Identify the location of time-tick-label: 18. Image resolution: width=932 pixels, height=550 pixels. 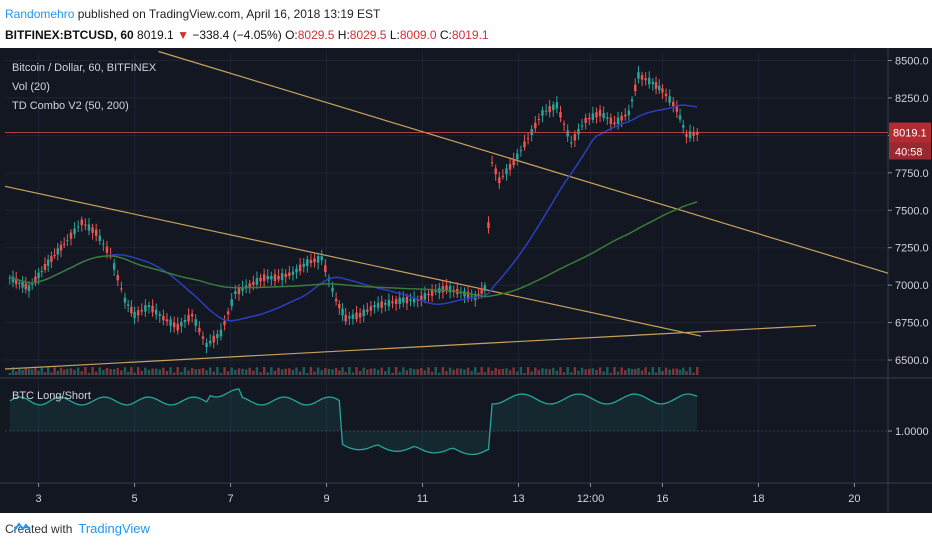
(758, 499).